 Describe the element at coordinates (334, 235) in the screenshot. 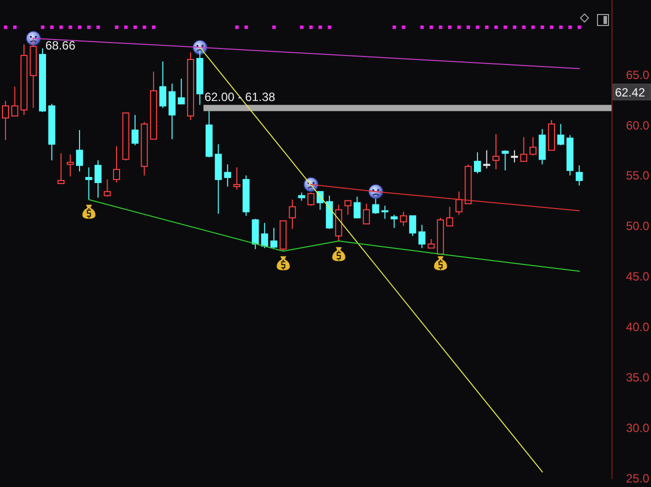

I see `line-series` at that location.